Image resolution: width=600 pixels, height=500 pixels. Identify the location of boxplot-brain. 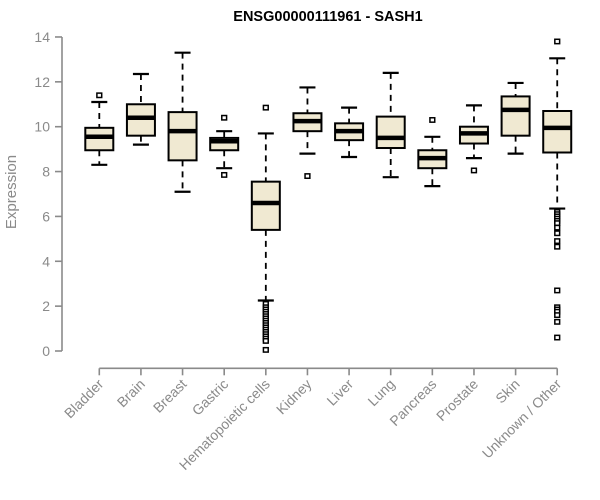
(140, 109).